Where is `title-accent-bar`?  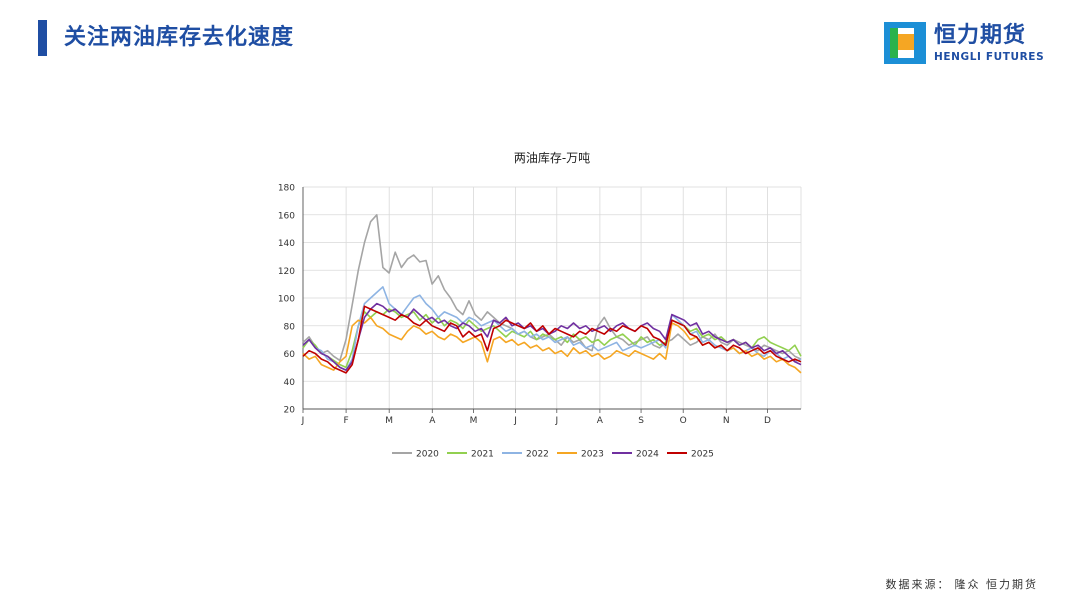 title-accent-bar is located at coordinates (42, 38).